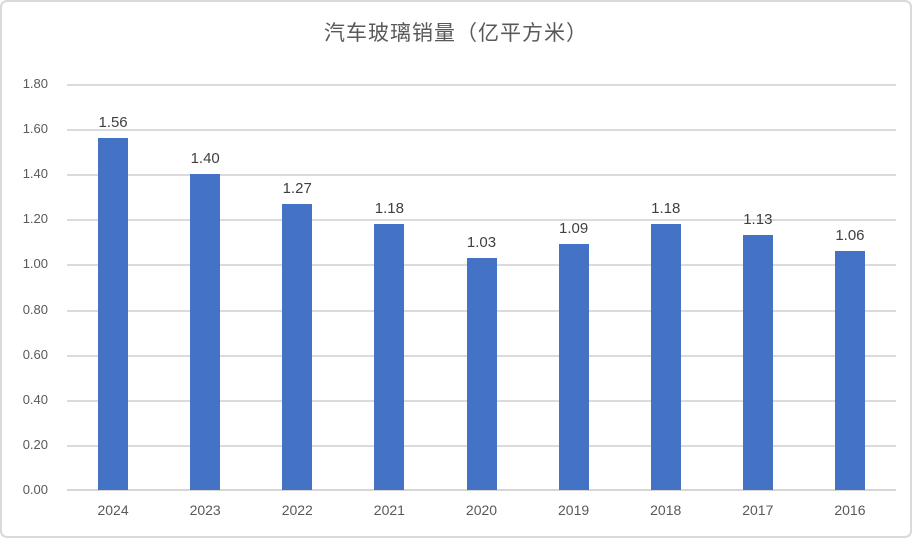 The height and width of the screenshot is (541, 920). I want to click on chart-title: 汽车玻璃销量（亿平方米）, so click(456, 33).